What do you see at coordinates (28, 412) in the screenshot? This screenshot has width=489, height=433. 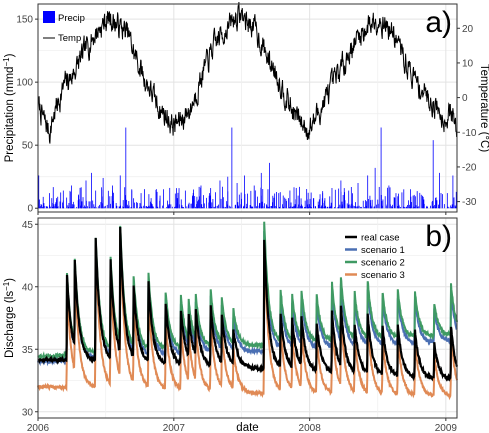 I see `y-tick-label: 30` at bounding box center [28, 412].